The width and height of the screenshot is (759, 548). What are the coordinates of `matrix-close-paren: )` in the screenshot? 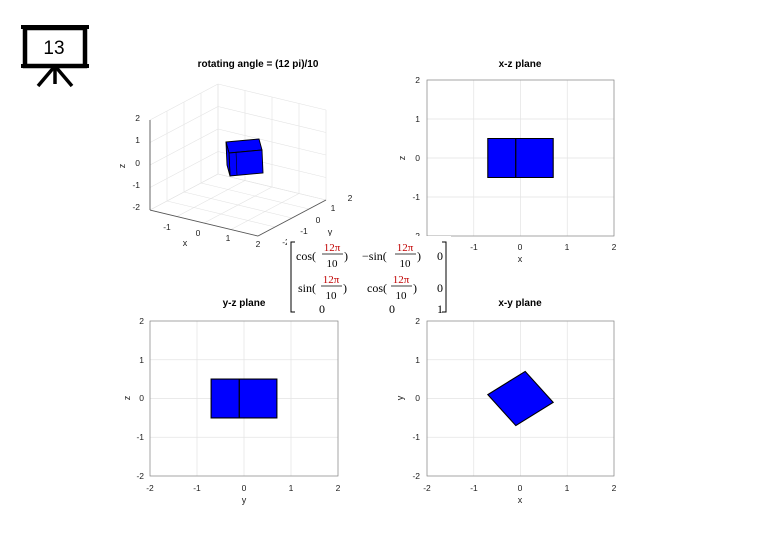 It's located at (415, 288).